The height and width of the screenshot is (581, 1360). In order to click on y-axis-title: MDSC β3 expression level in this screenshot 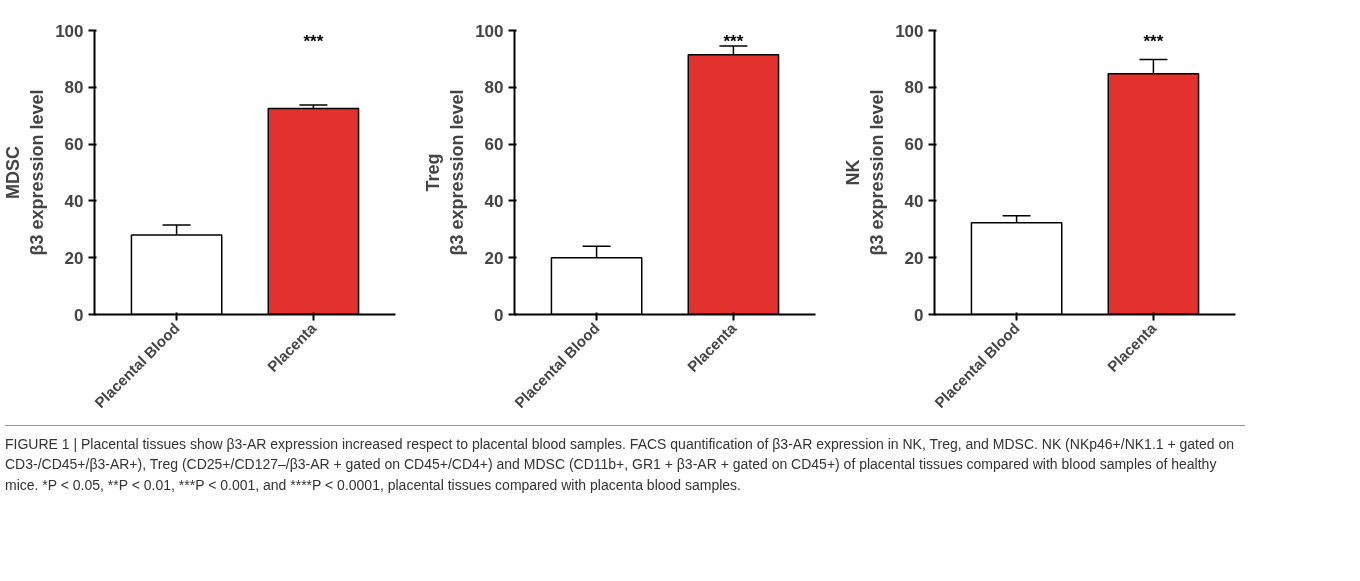, I will do `click(25, 172)`.